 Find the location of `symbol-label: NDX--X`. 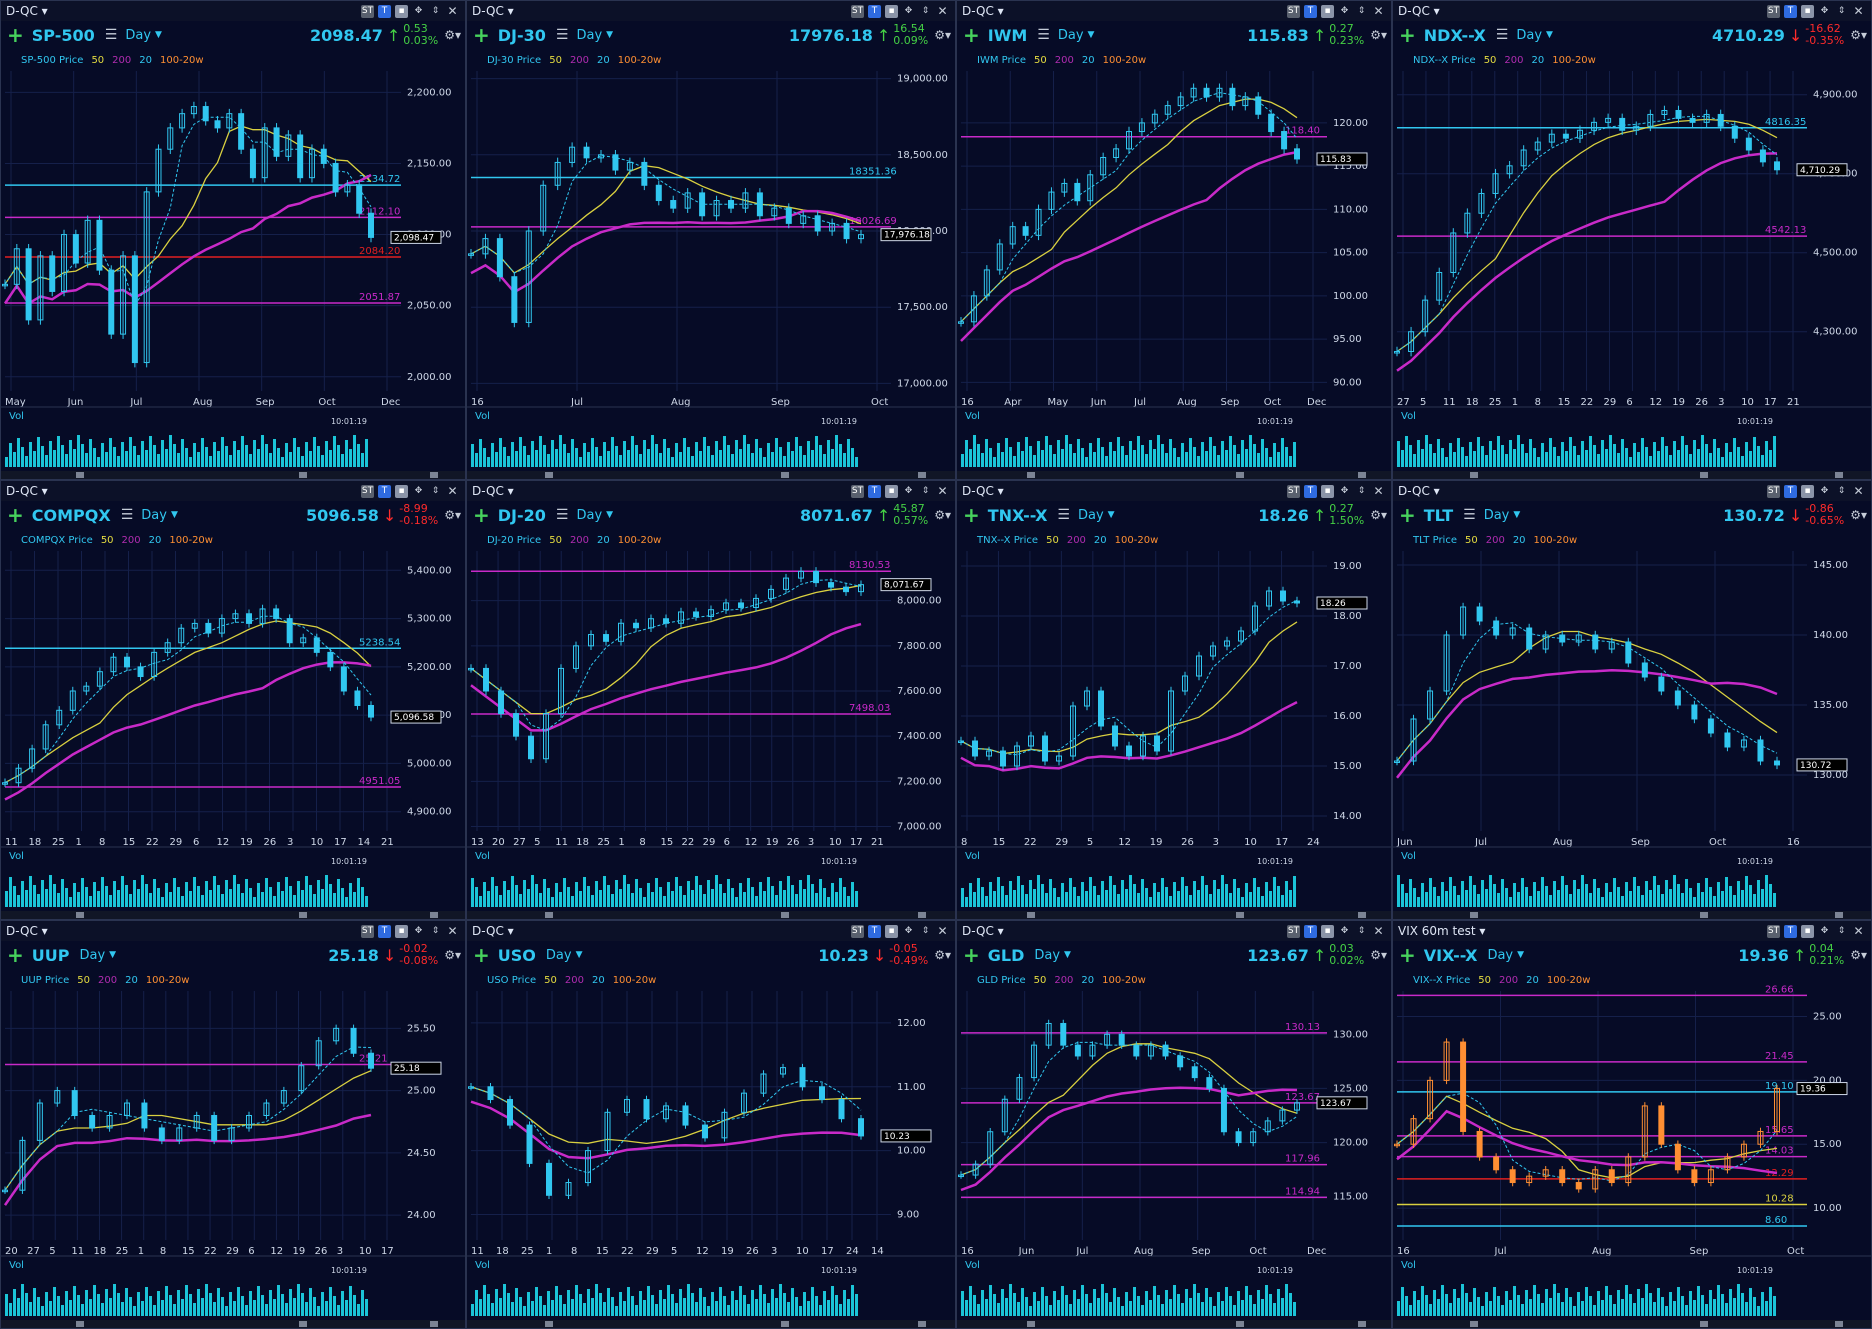

symbol-label: NDX--X is located at coordinates (1454, 35).